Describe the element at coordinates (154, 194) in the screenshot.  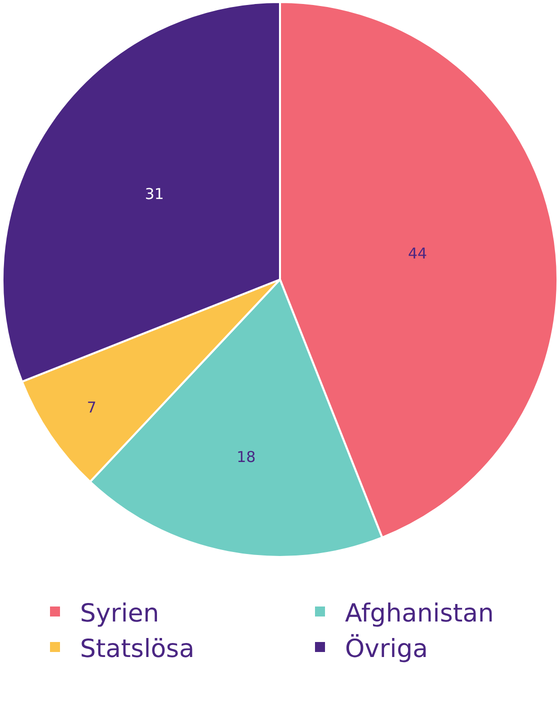
I see `data-label: 31` at that location.